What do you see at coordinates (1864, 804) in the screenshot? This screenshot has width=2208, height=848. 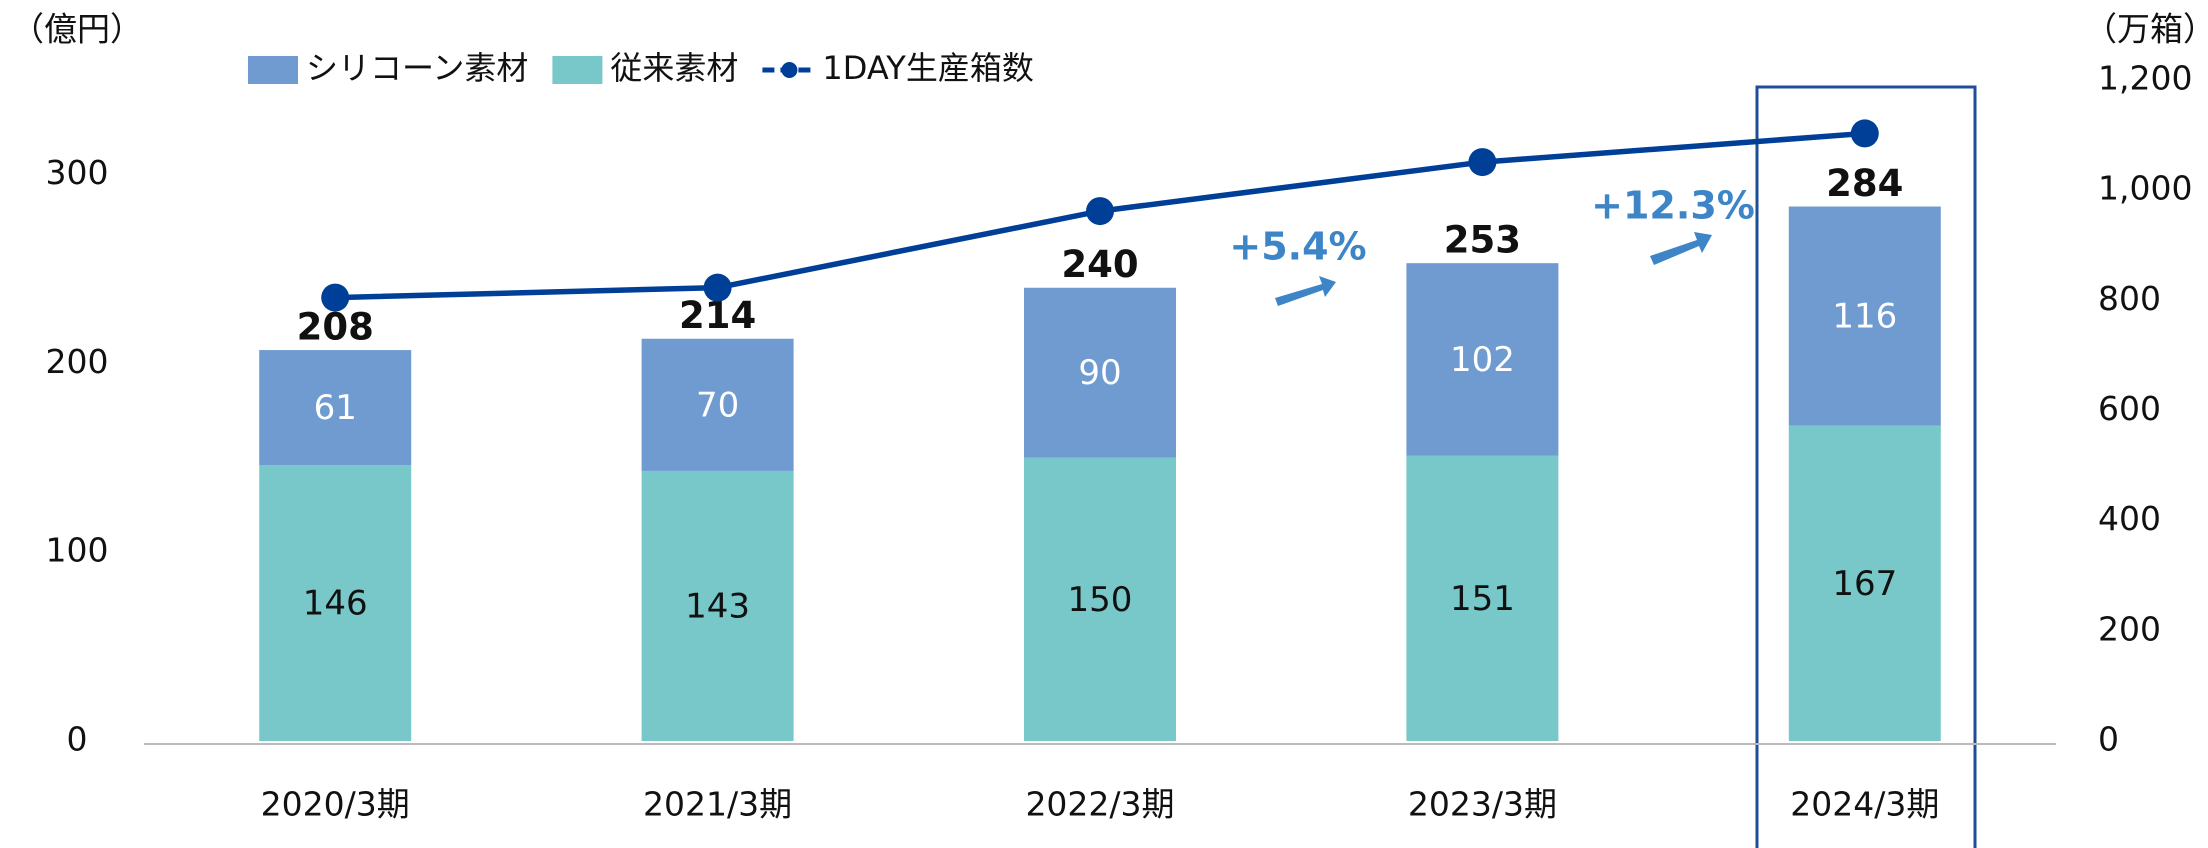 I see `x-tick-label: 2024/3期` at bounding box center [1864, 804].